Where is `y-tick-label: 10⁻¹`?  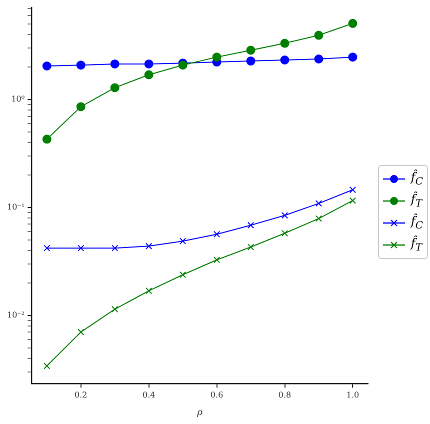 y-tick-label: 10⁻¹ is located at coordinates (16, 207).